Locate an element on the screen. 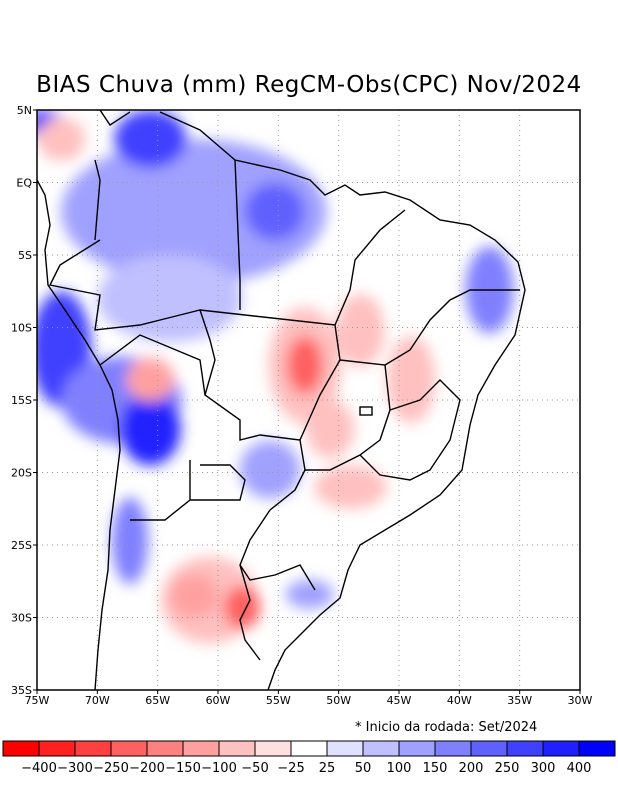  x-axis-ticks: 75W 70W 65W 60W 55W 50W 45W 40W 35W 30W is located at coordinates (309, 698).